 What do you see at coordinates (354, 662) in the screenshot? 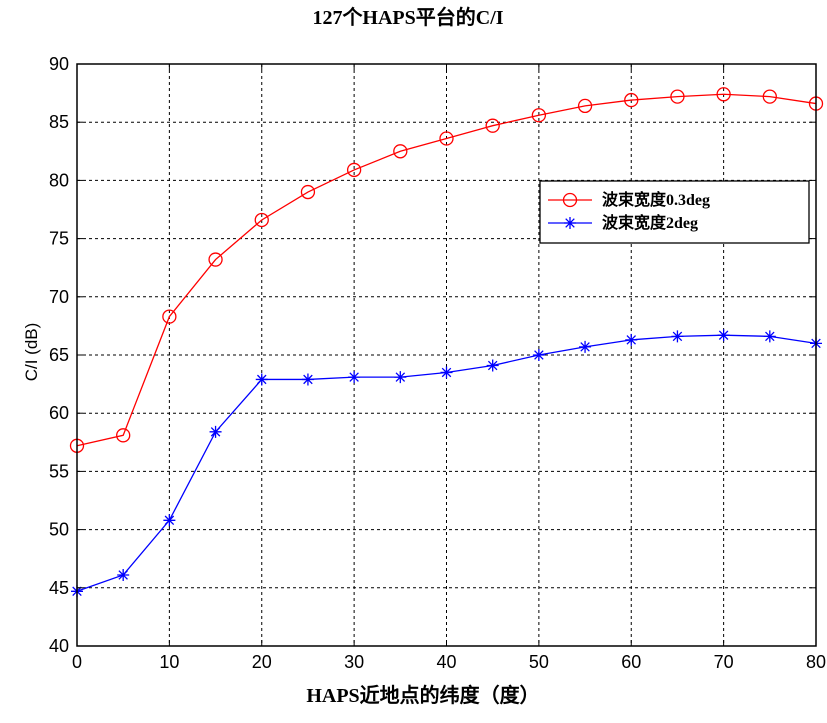
I see `x-tick-label: 30` at bounding box center [354, 662].